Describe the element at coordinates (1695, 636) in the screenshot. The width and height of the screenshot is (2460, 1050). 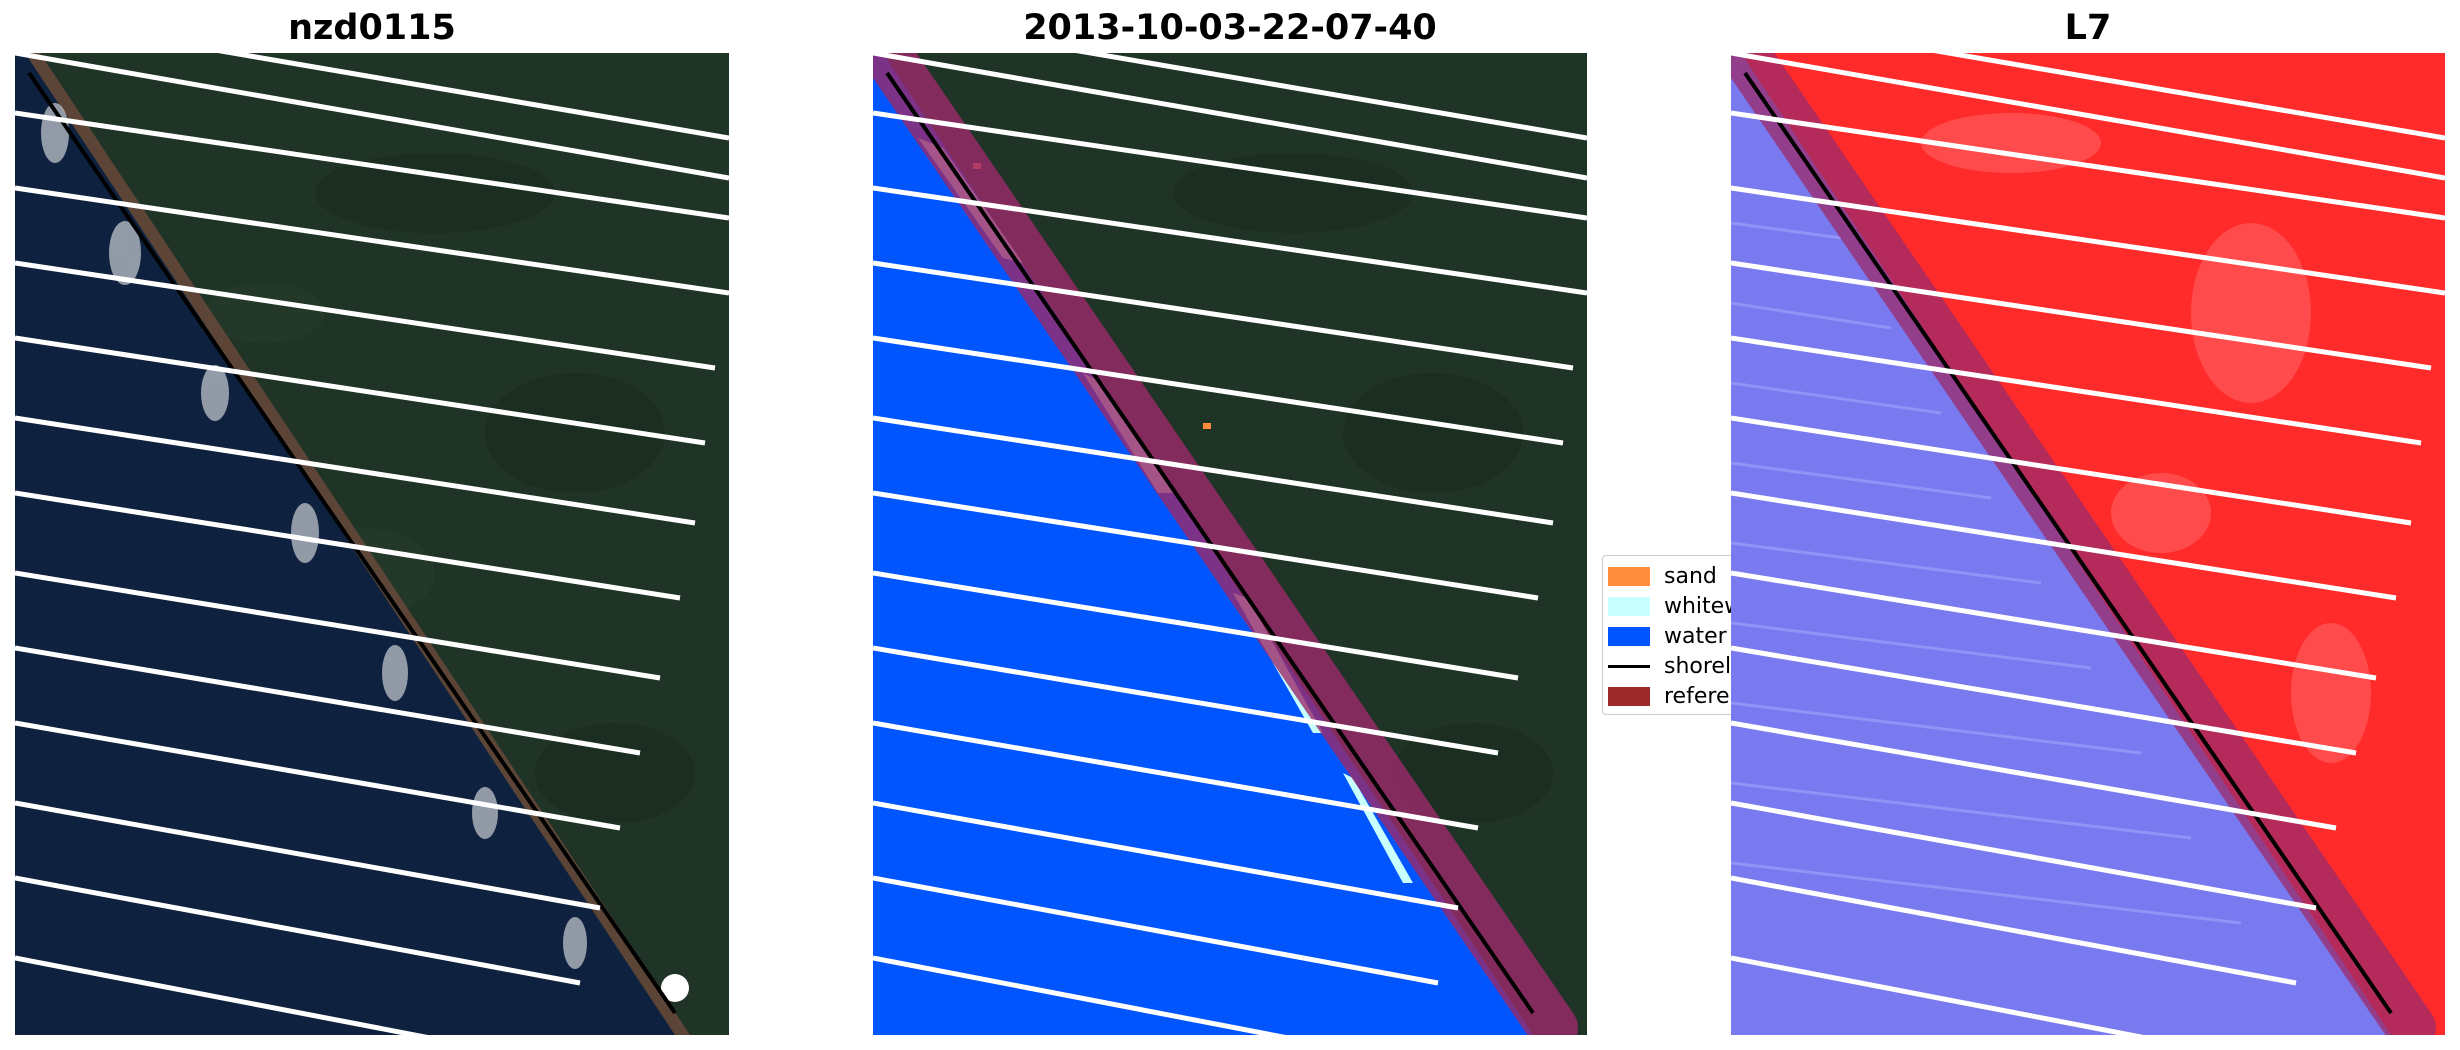
I see `legend-label: water` at that location.